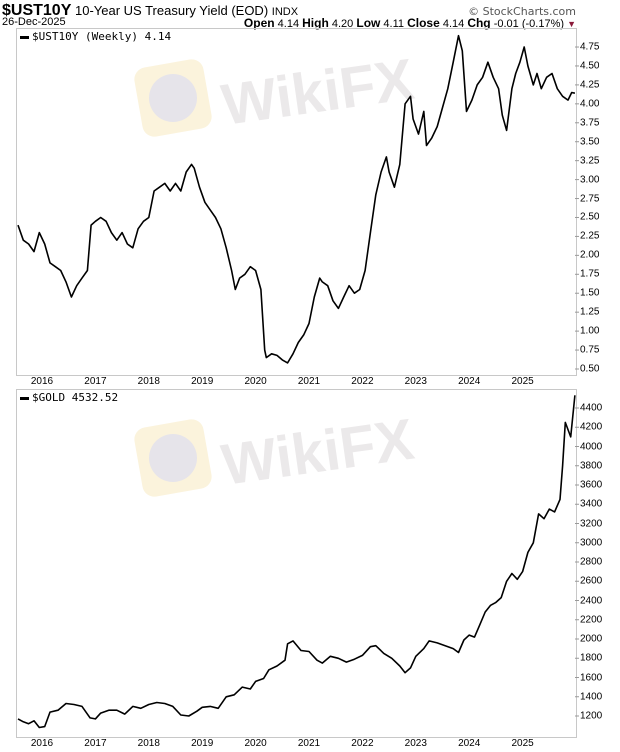  I want to click on y-tick-label: 3800, so click(591, 466).